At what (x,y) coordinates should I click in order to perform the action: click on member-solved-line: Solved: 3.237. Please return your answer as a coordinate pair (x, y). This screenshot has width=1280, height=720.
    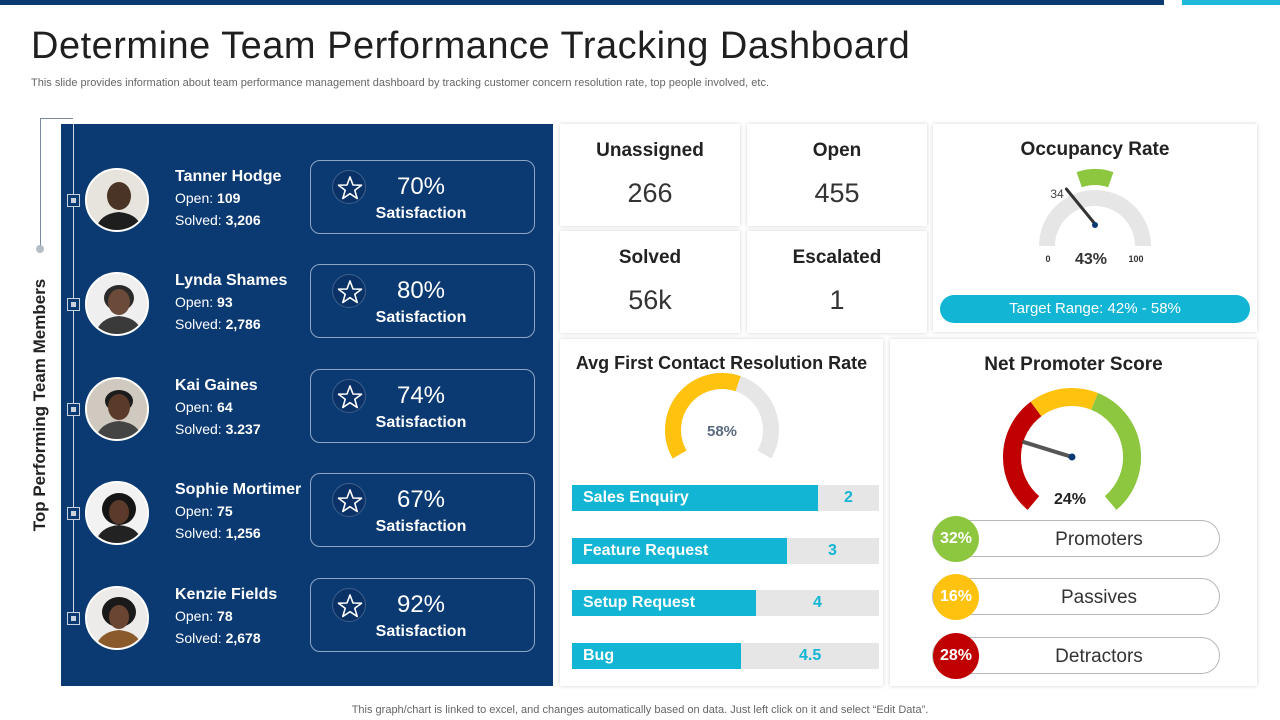
    Looking at the image, I should click on (218, 429).